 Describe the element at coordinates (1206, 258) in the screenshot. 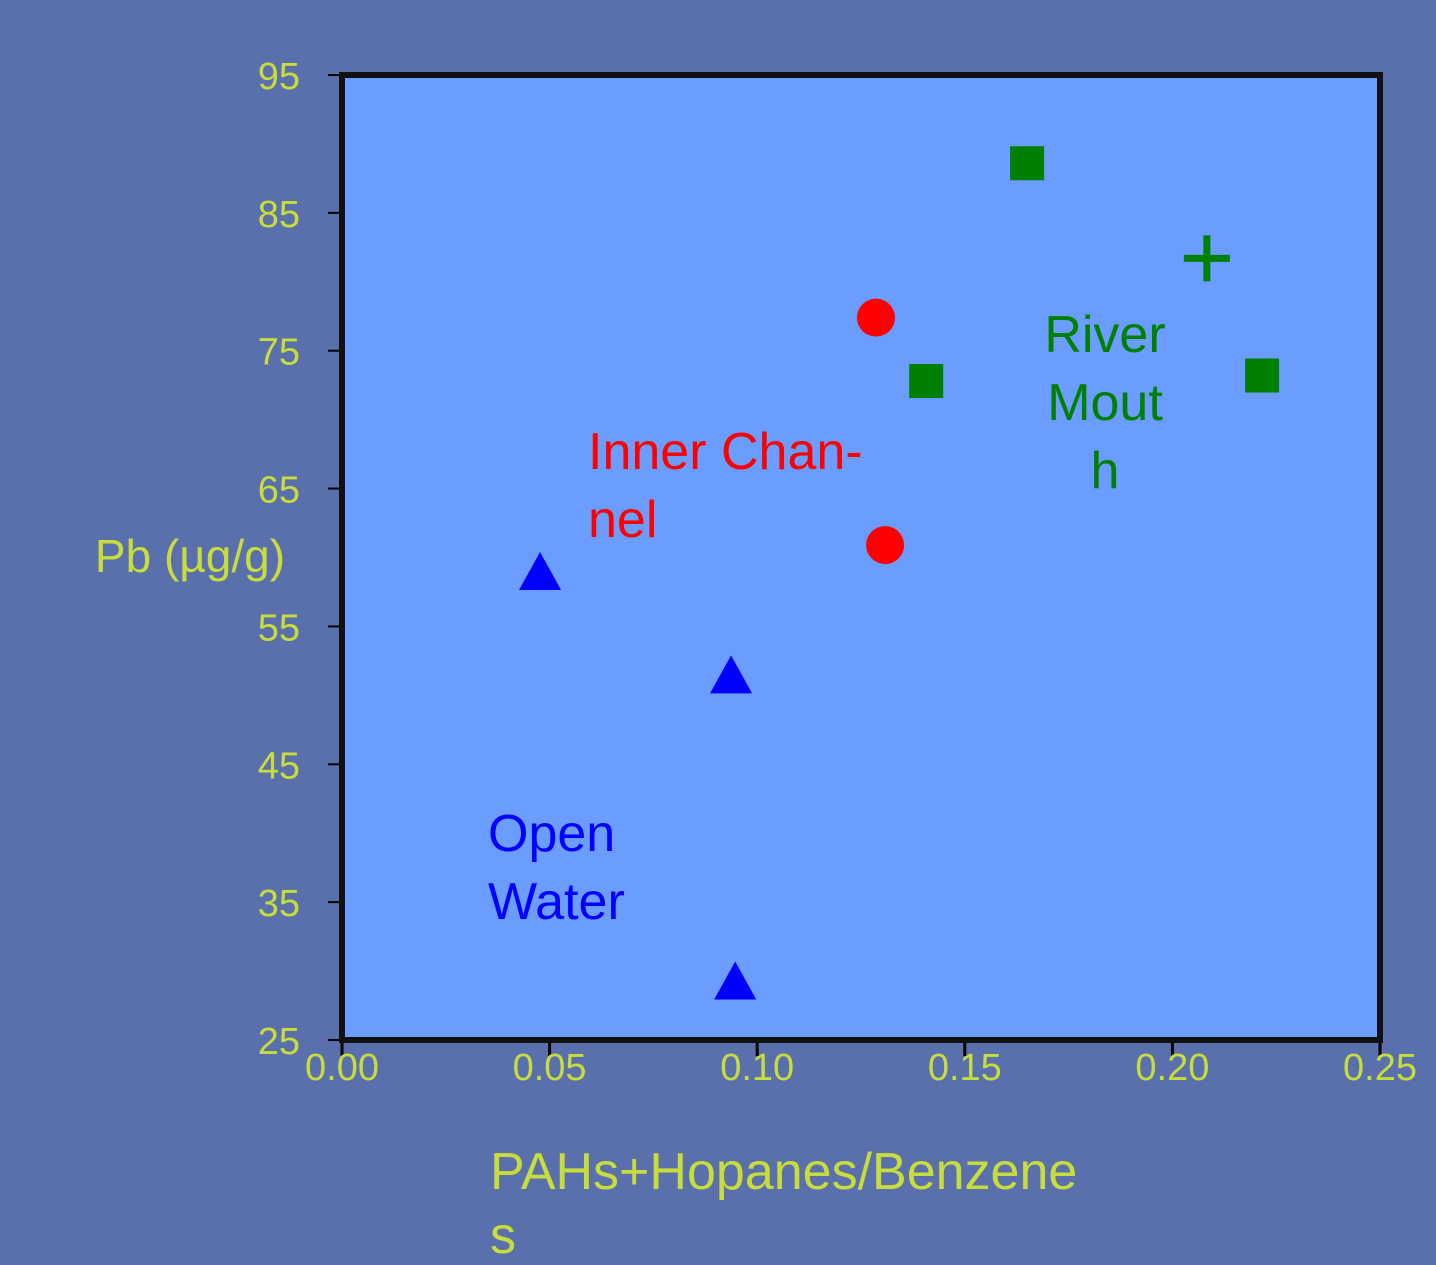

I see `plus-point` at that location.